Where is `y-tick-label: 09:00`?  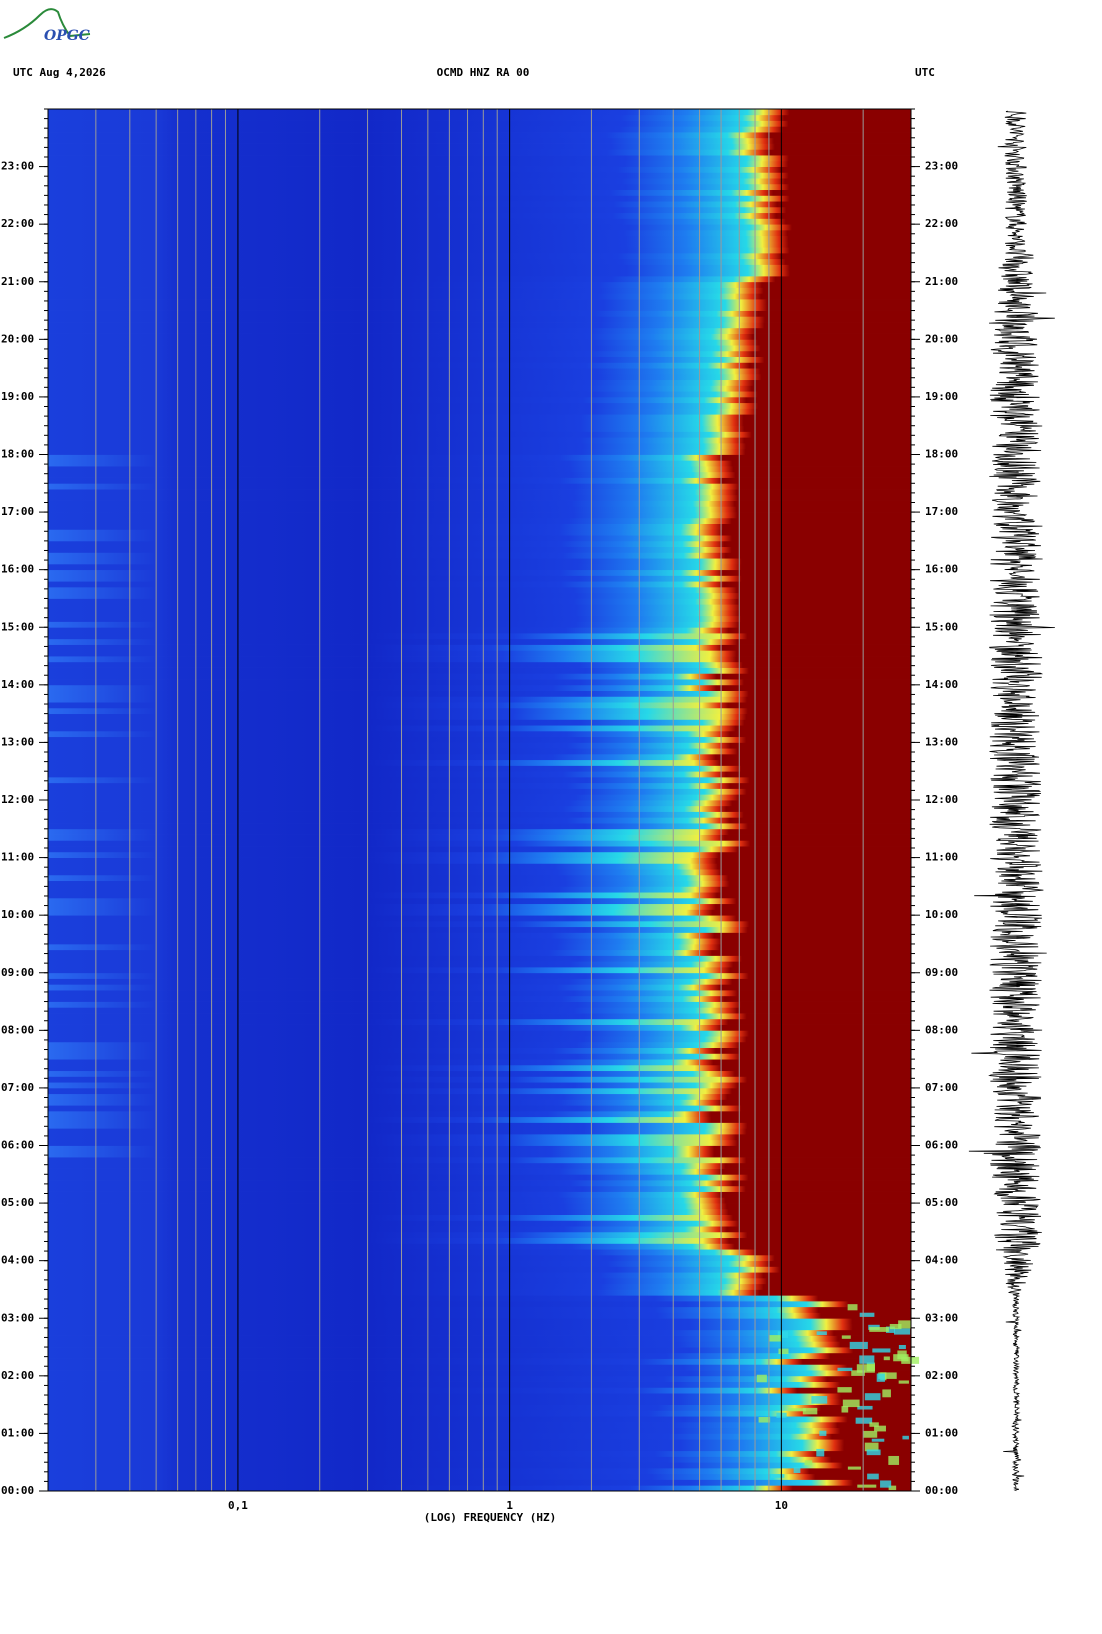 y-tick-label: 09:00 is located at coordinates (941, 972).